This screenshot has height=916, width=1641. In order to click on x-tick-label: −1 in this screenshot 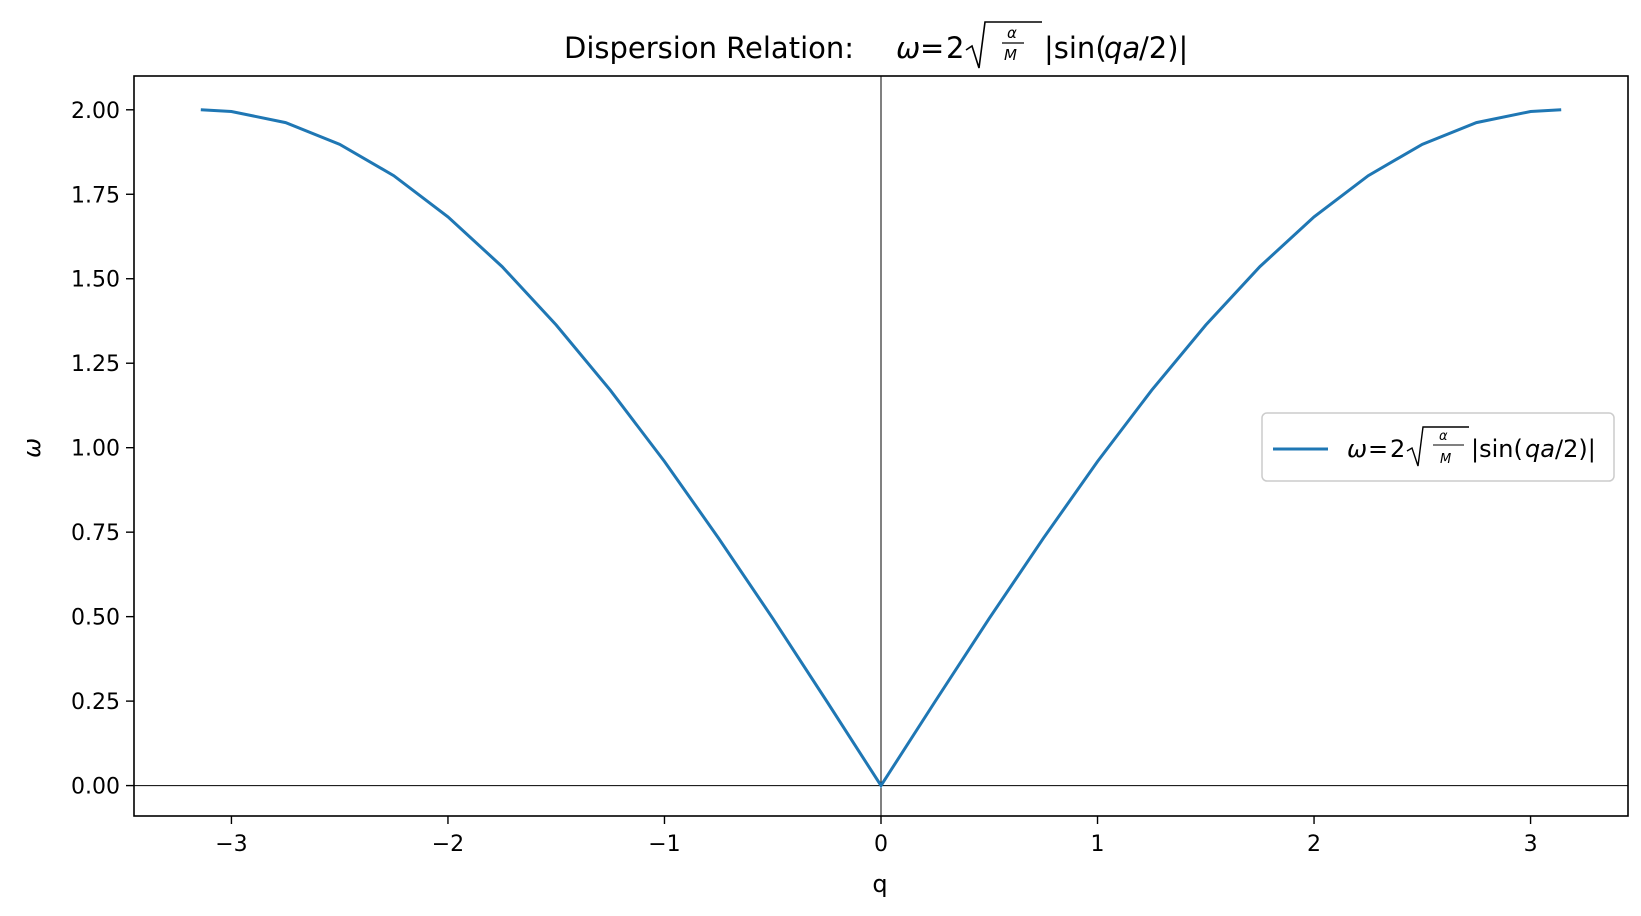, I will do `click(664, 844)`.